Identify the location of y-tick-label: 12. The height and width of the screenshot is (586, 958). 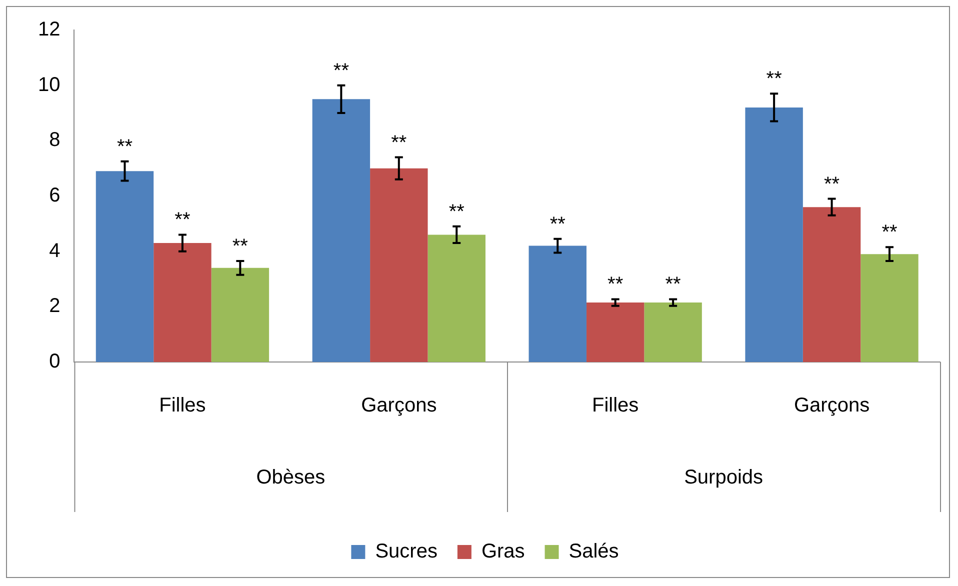
(49, 29).